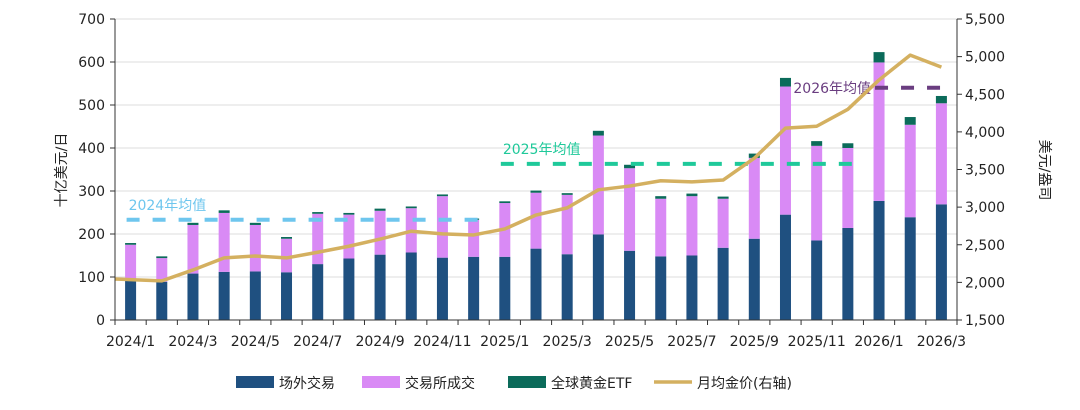  Describe the element at coordinates (985, 208) in the screenshot. I see `y-right-tick-label: 3,000` at that location.